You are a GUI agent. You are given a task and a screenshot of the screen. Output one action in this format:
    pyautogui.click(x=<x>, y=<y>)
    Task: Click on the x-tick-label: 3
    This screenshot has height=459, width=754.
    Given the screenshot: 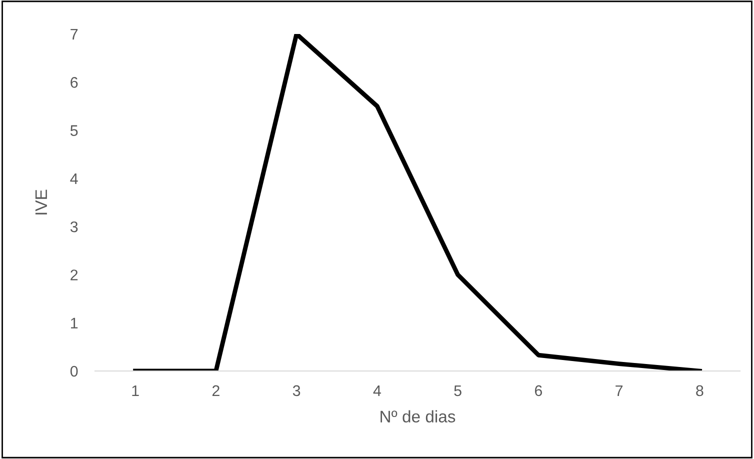 What is the action you would take?
    pyautogui.click(x=296, y=390)
    